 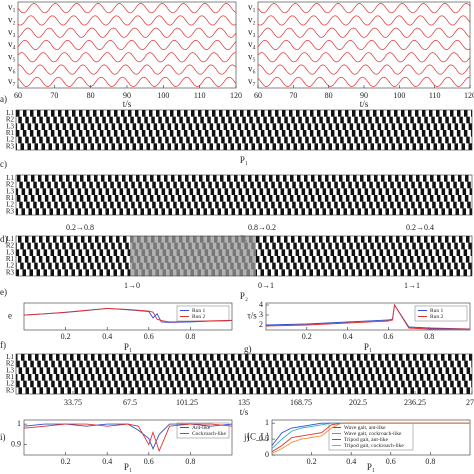 What do you see at coordinates (54, 95) in the screenshot?
I see `x-tick-label: 70` at bounding box center [54, 95].